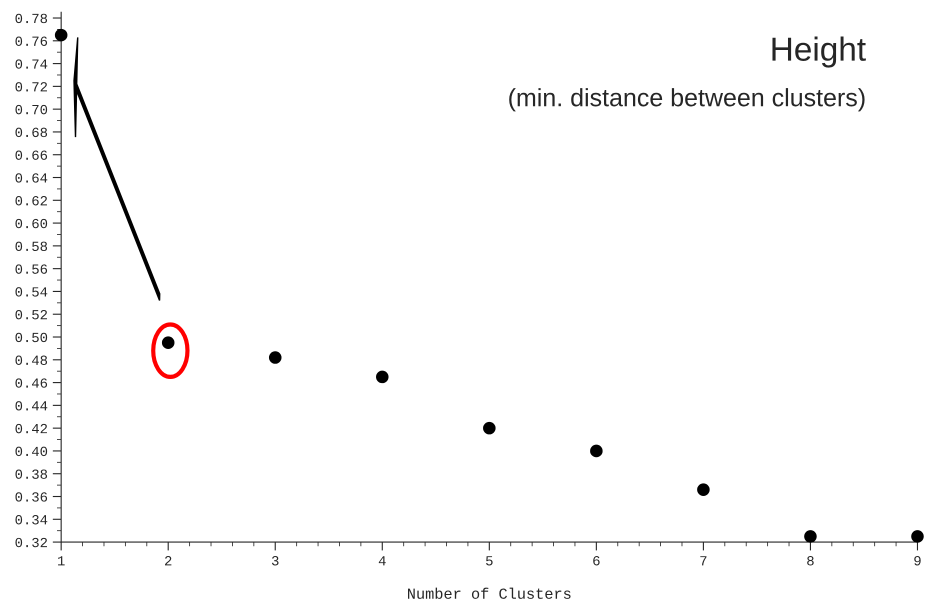  What do you see at coordinates (31, 87) in the screenshot?
I see `y-tick-label: 0.72` at bounding box center [31, 87].